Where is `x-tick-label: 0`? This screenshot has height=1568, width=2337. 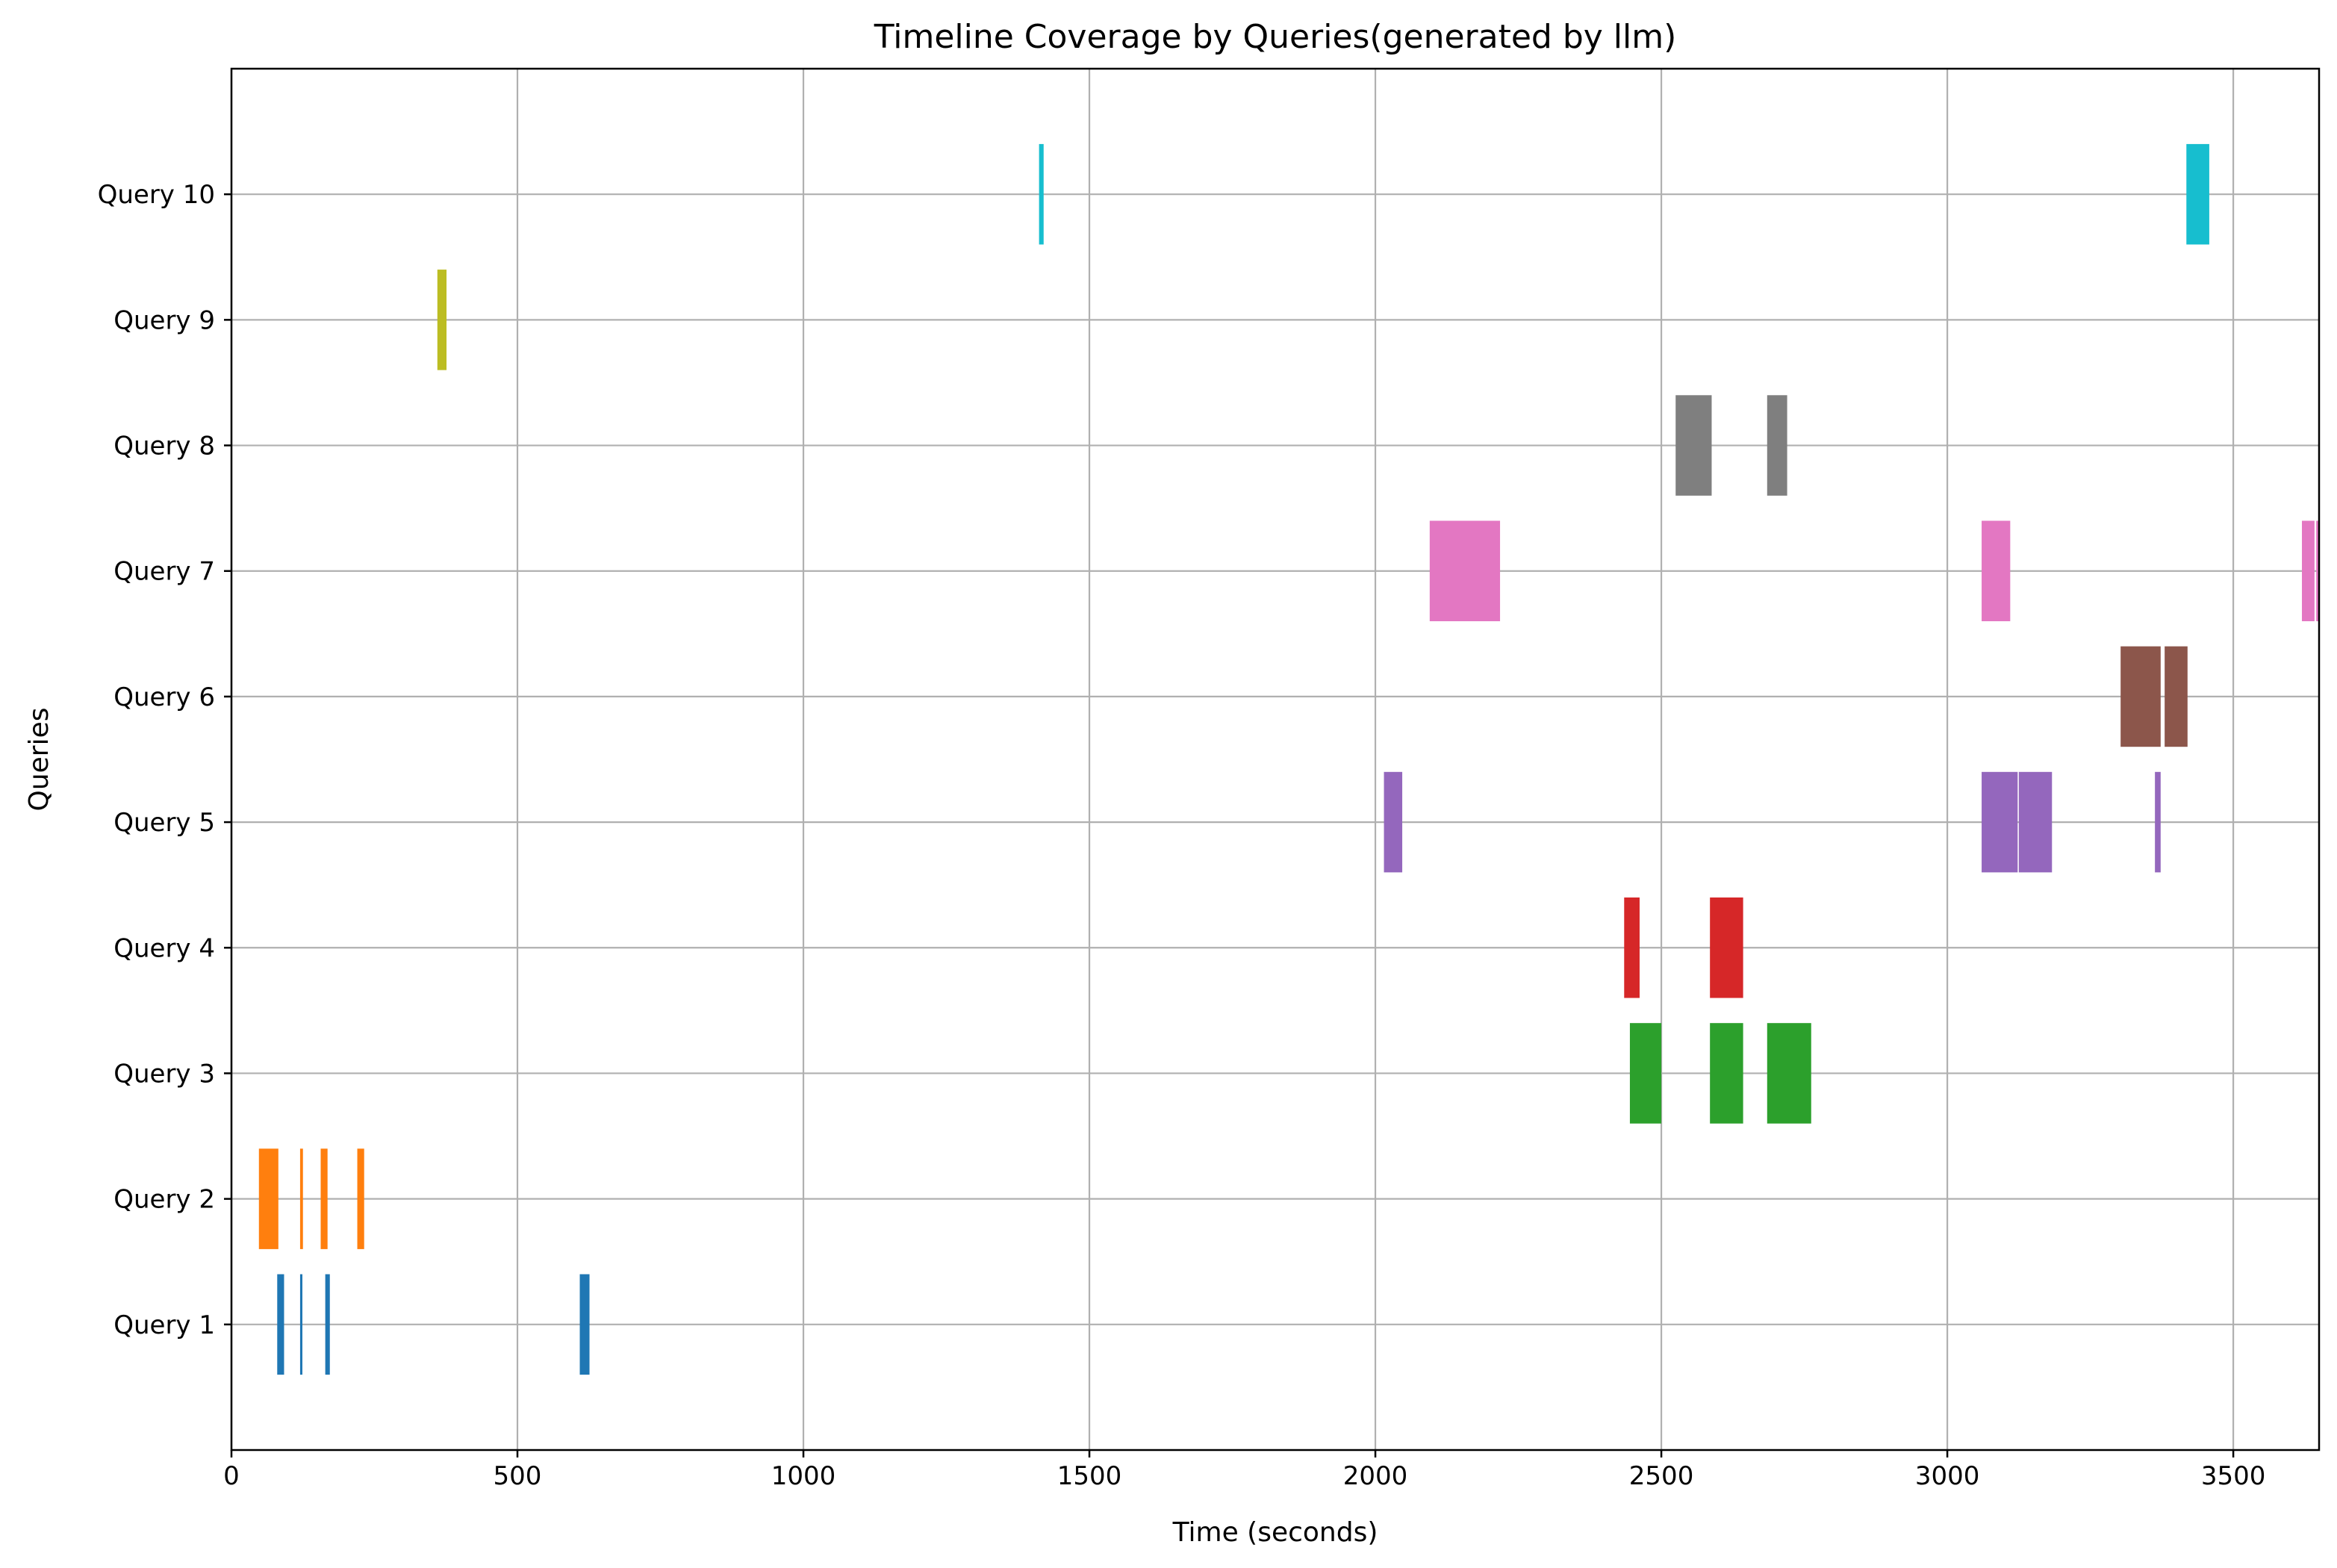 x-tick-label: 0 is located at coordinates (231, 1476).